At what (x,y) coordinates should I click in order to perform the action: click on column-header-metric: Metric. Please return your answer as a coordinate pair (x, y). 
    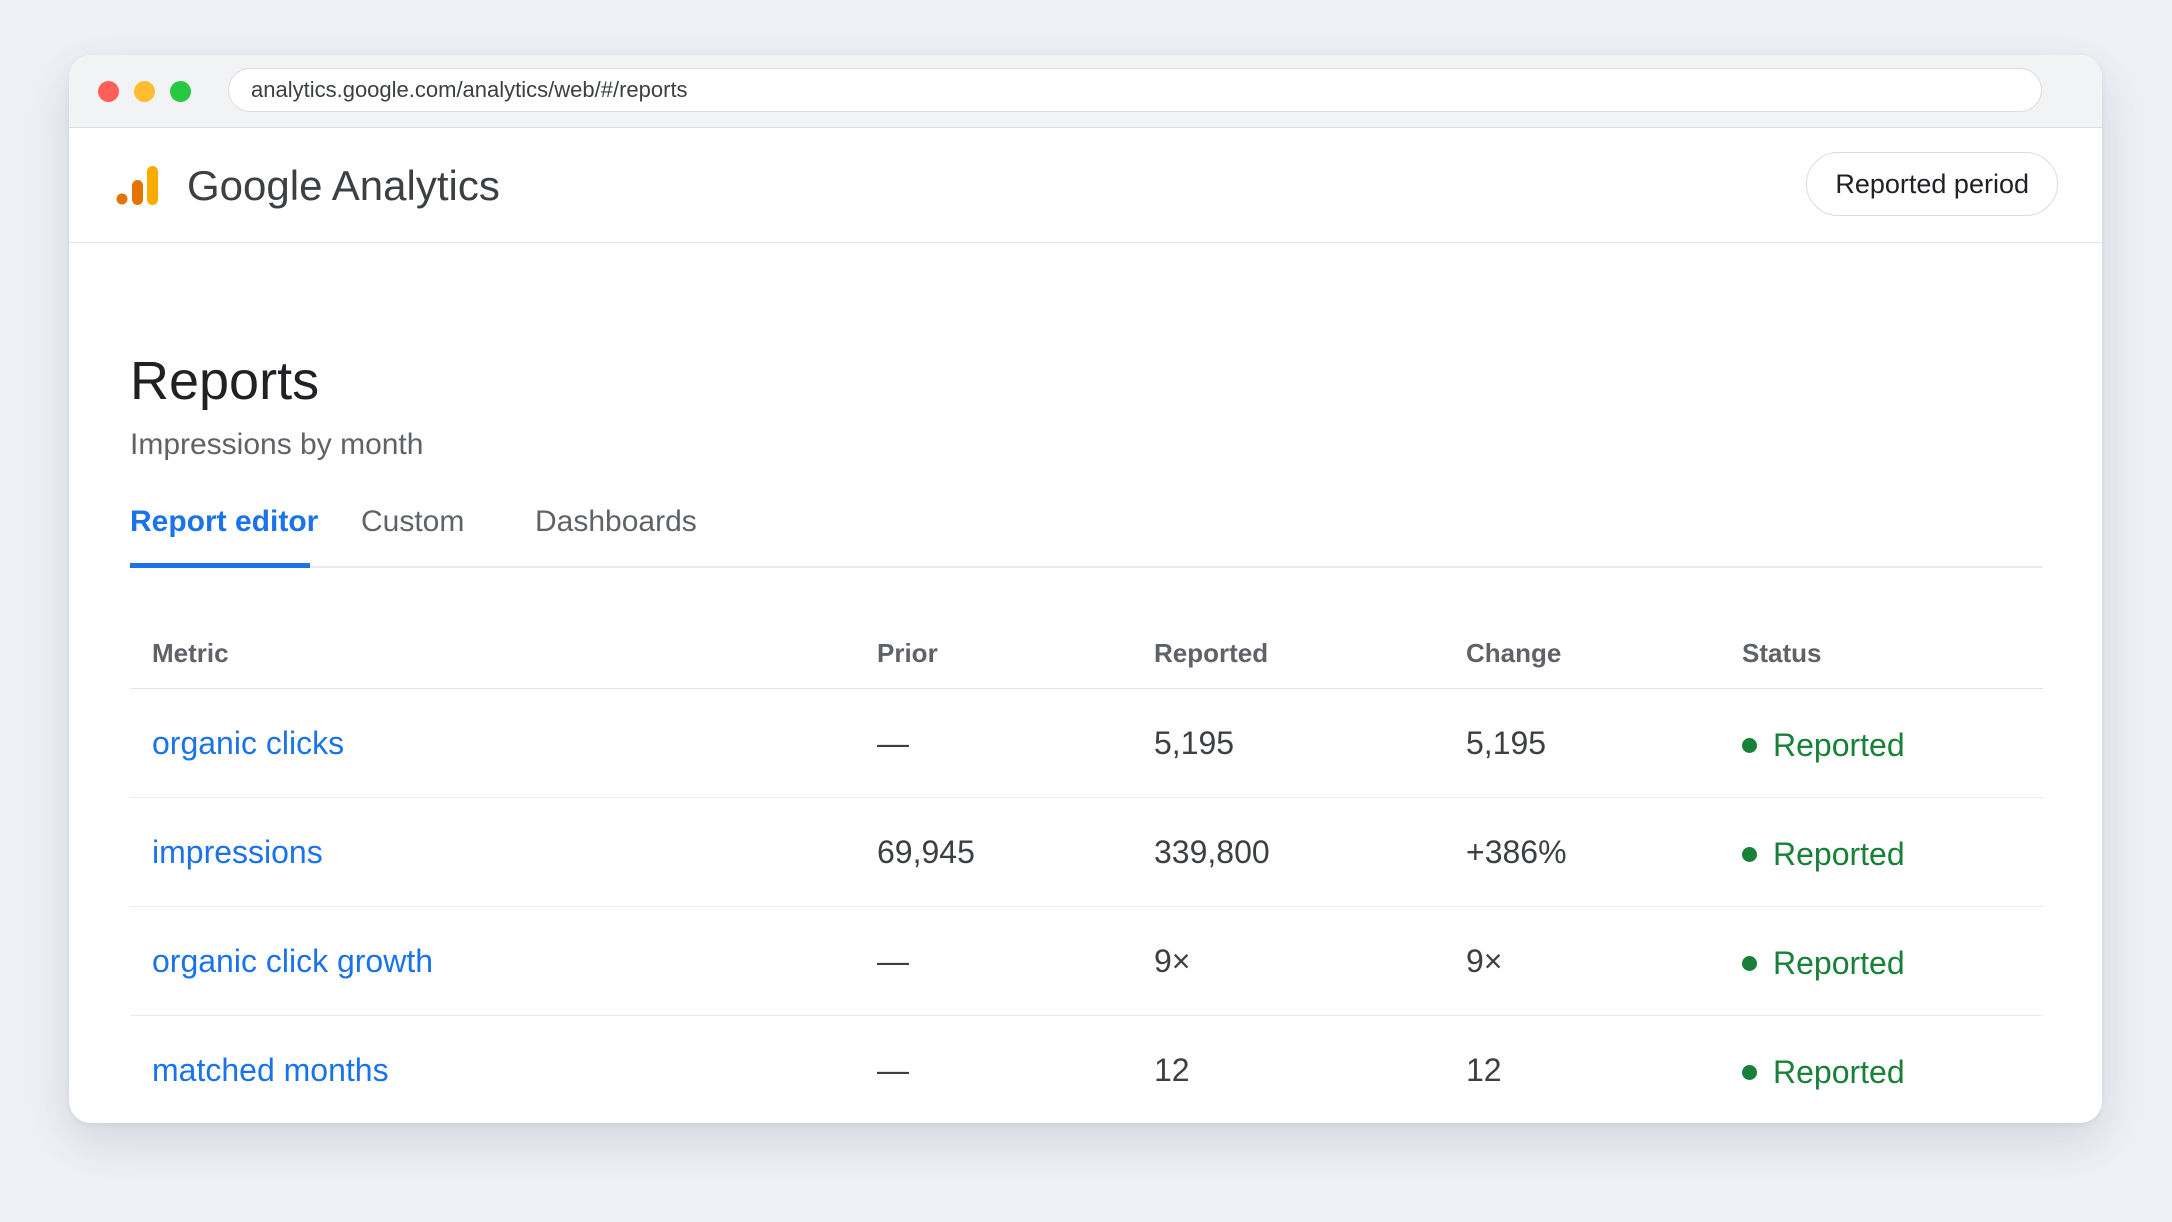
    Looking at the image, I should click on (190, 653).